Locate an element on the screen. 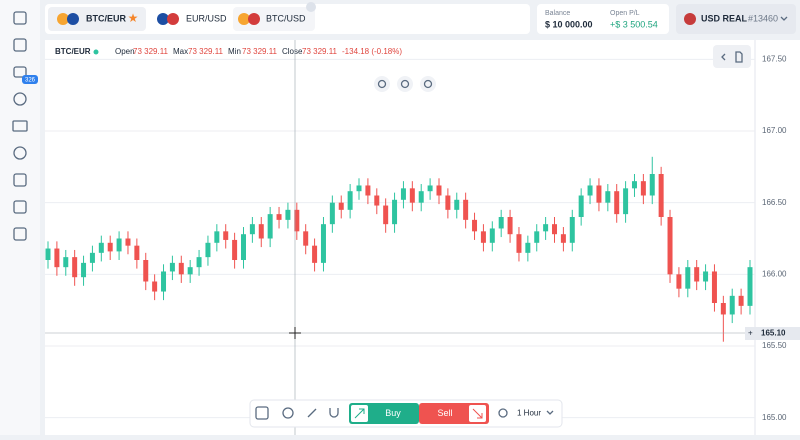 The width and height of the screenshot is (800, 440). crosshair-label: 165.10 is located at coordinates (773, 333).